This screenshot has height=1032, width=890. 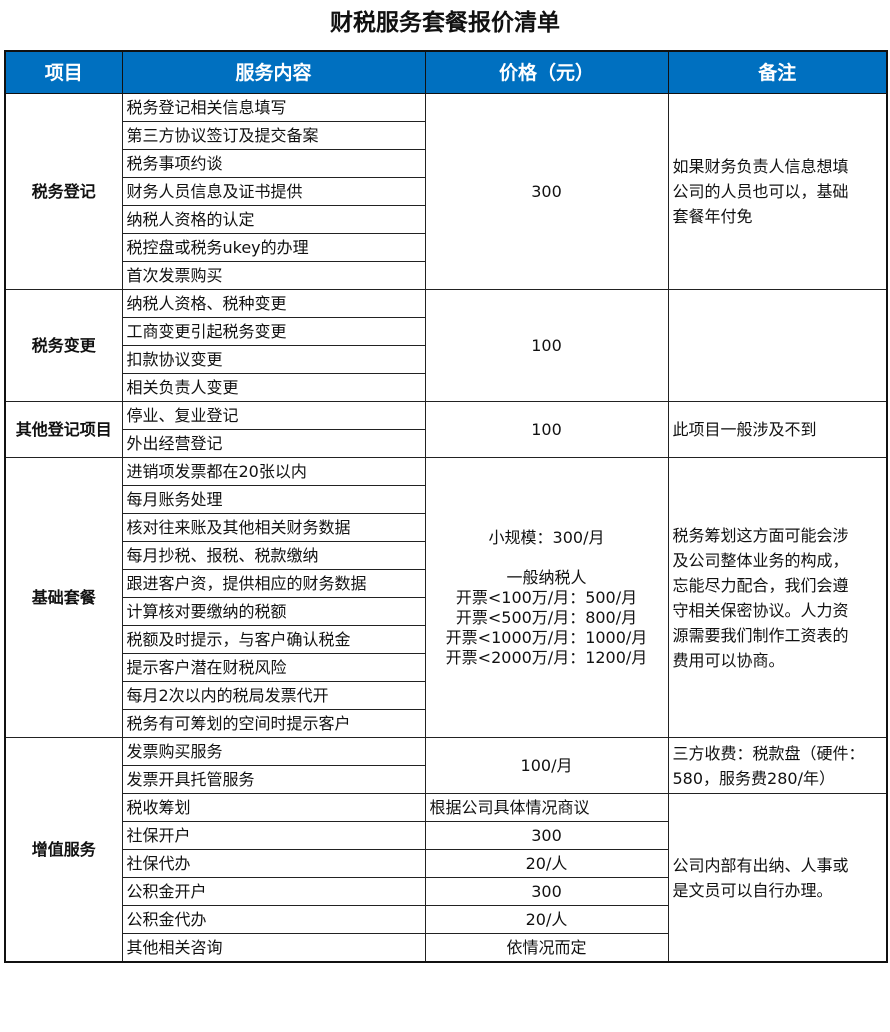 What do you see at coordinates (546, 807) in the screenshot?
I see `price-cell: 根据公司具体情况商议` at bounding box center [546, 807].